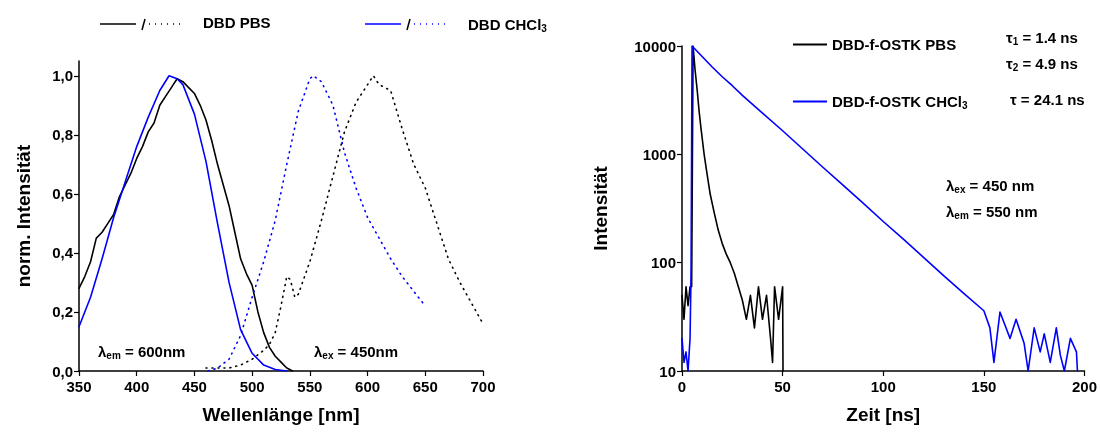 This screenshot has width=1100, height=432. Describe the element at coordinates (1084, 386) in the screenshot. I see `x-tick-label: 200` at that location.